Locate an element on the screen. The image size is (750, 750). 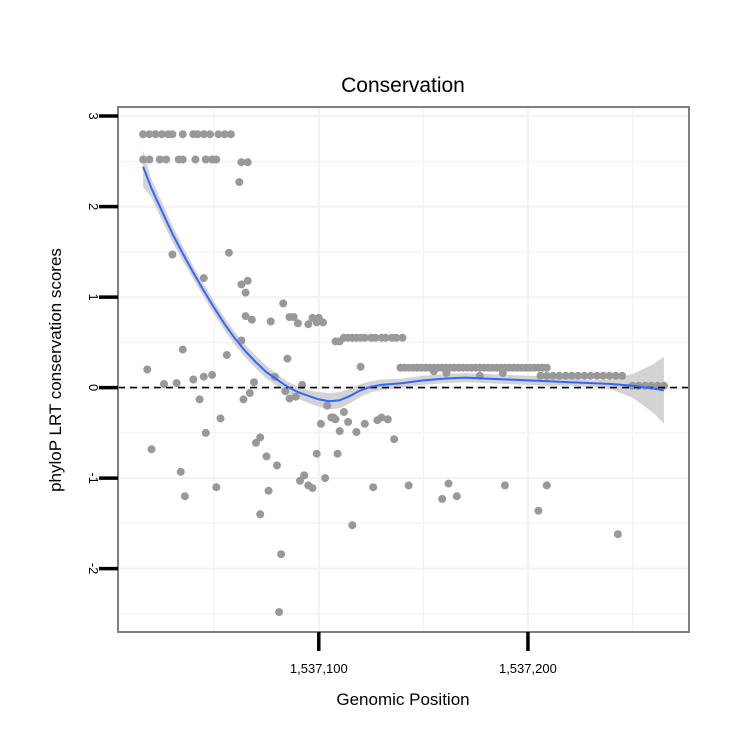
y-tick-label: -2 is located at coordinates (93, 569).